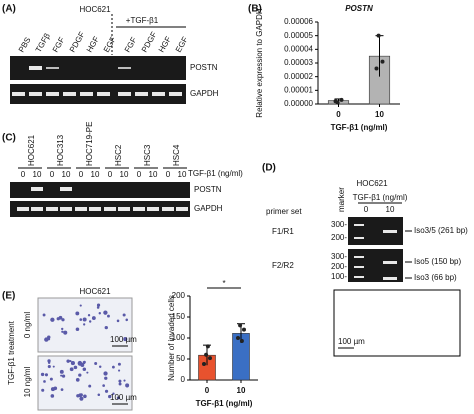 This screenshot has height=414, width=474. I want to click on y-tick-label: 0.00001, so click(298, 89).